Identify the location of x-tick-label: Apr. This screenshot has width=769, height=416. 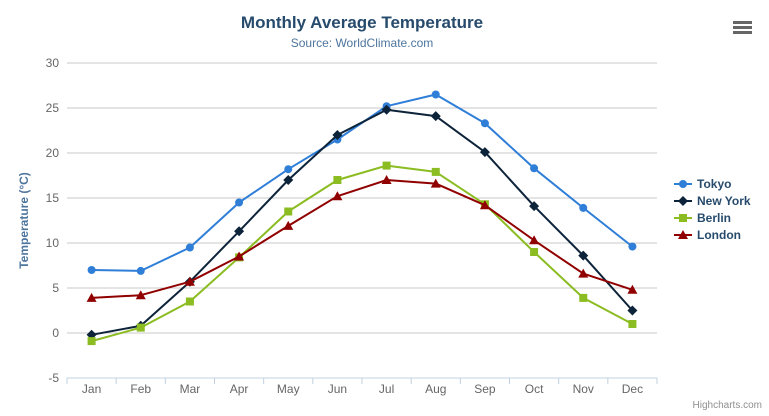
(239, 389).